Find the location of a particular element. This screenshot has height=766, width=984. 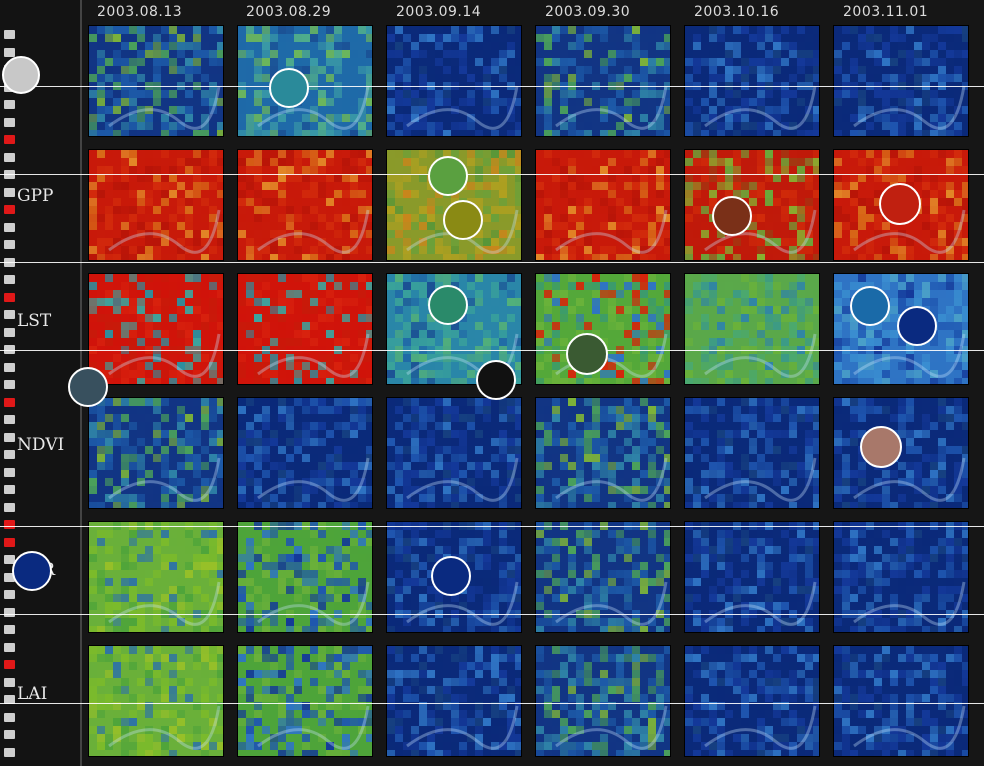

tile-r1-c4 is located at coordinates (603, 81).